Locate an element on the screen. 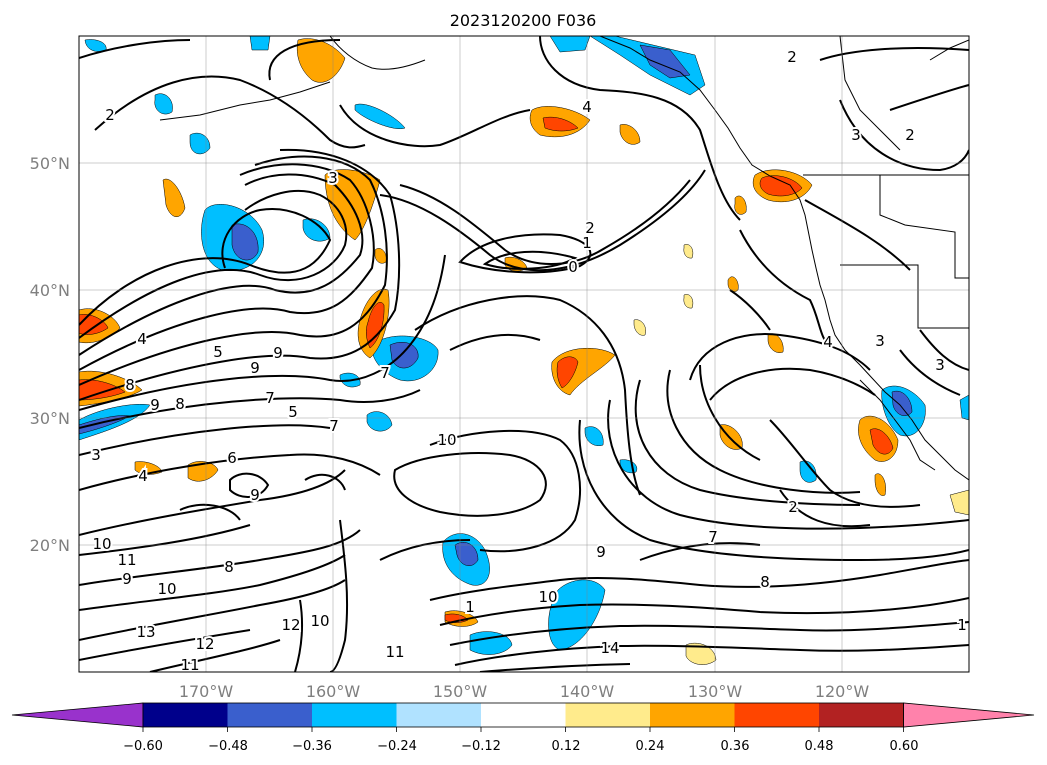 The height and width of the screenshot is (765, 1047). colorbar-tick-label: 0.12 is located at coordinates (566, 746).